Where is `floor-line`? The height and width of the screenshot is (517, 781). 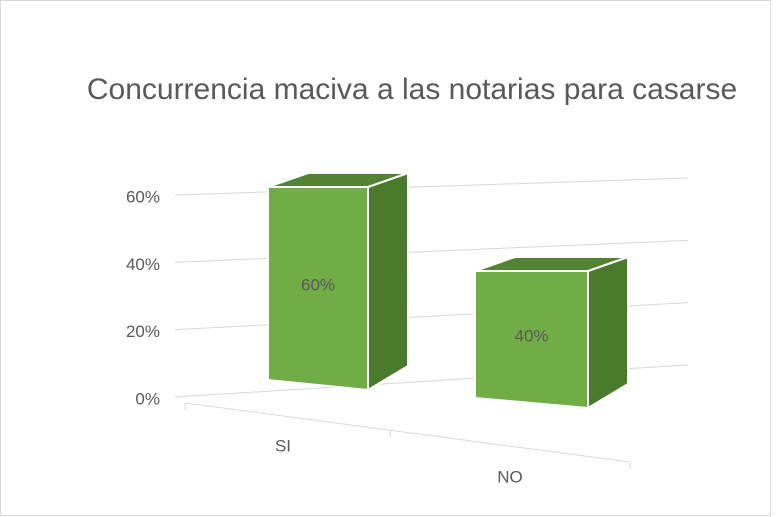 floor-line is located at coordinates (407, 432).